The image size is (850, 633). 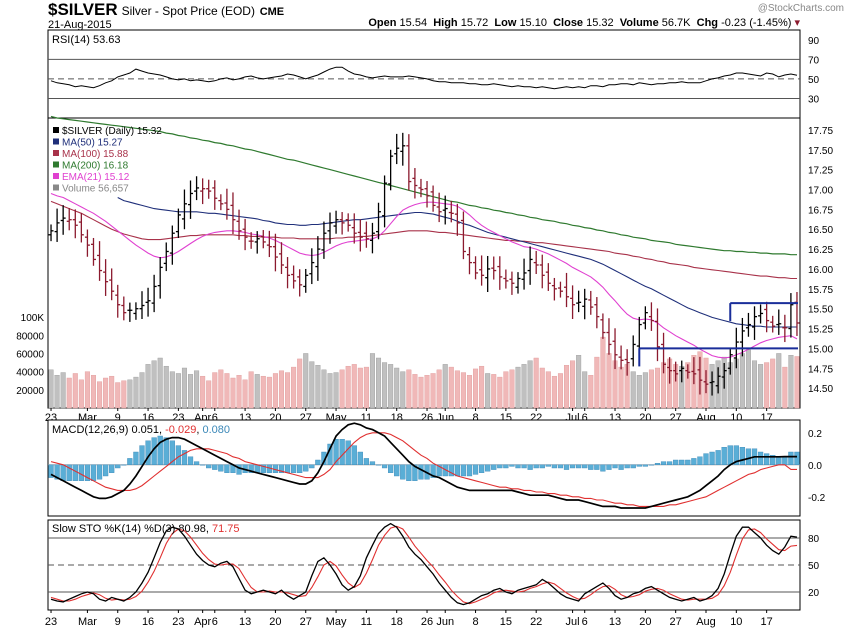 I want to click on sto-title: Slow STO %K(14) %D(3) 80.98, 71.75, so click(x=146, y=529).